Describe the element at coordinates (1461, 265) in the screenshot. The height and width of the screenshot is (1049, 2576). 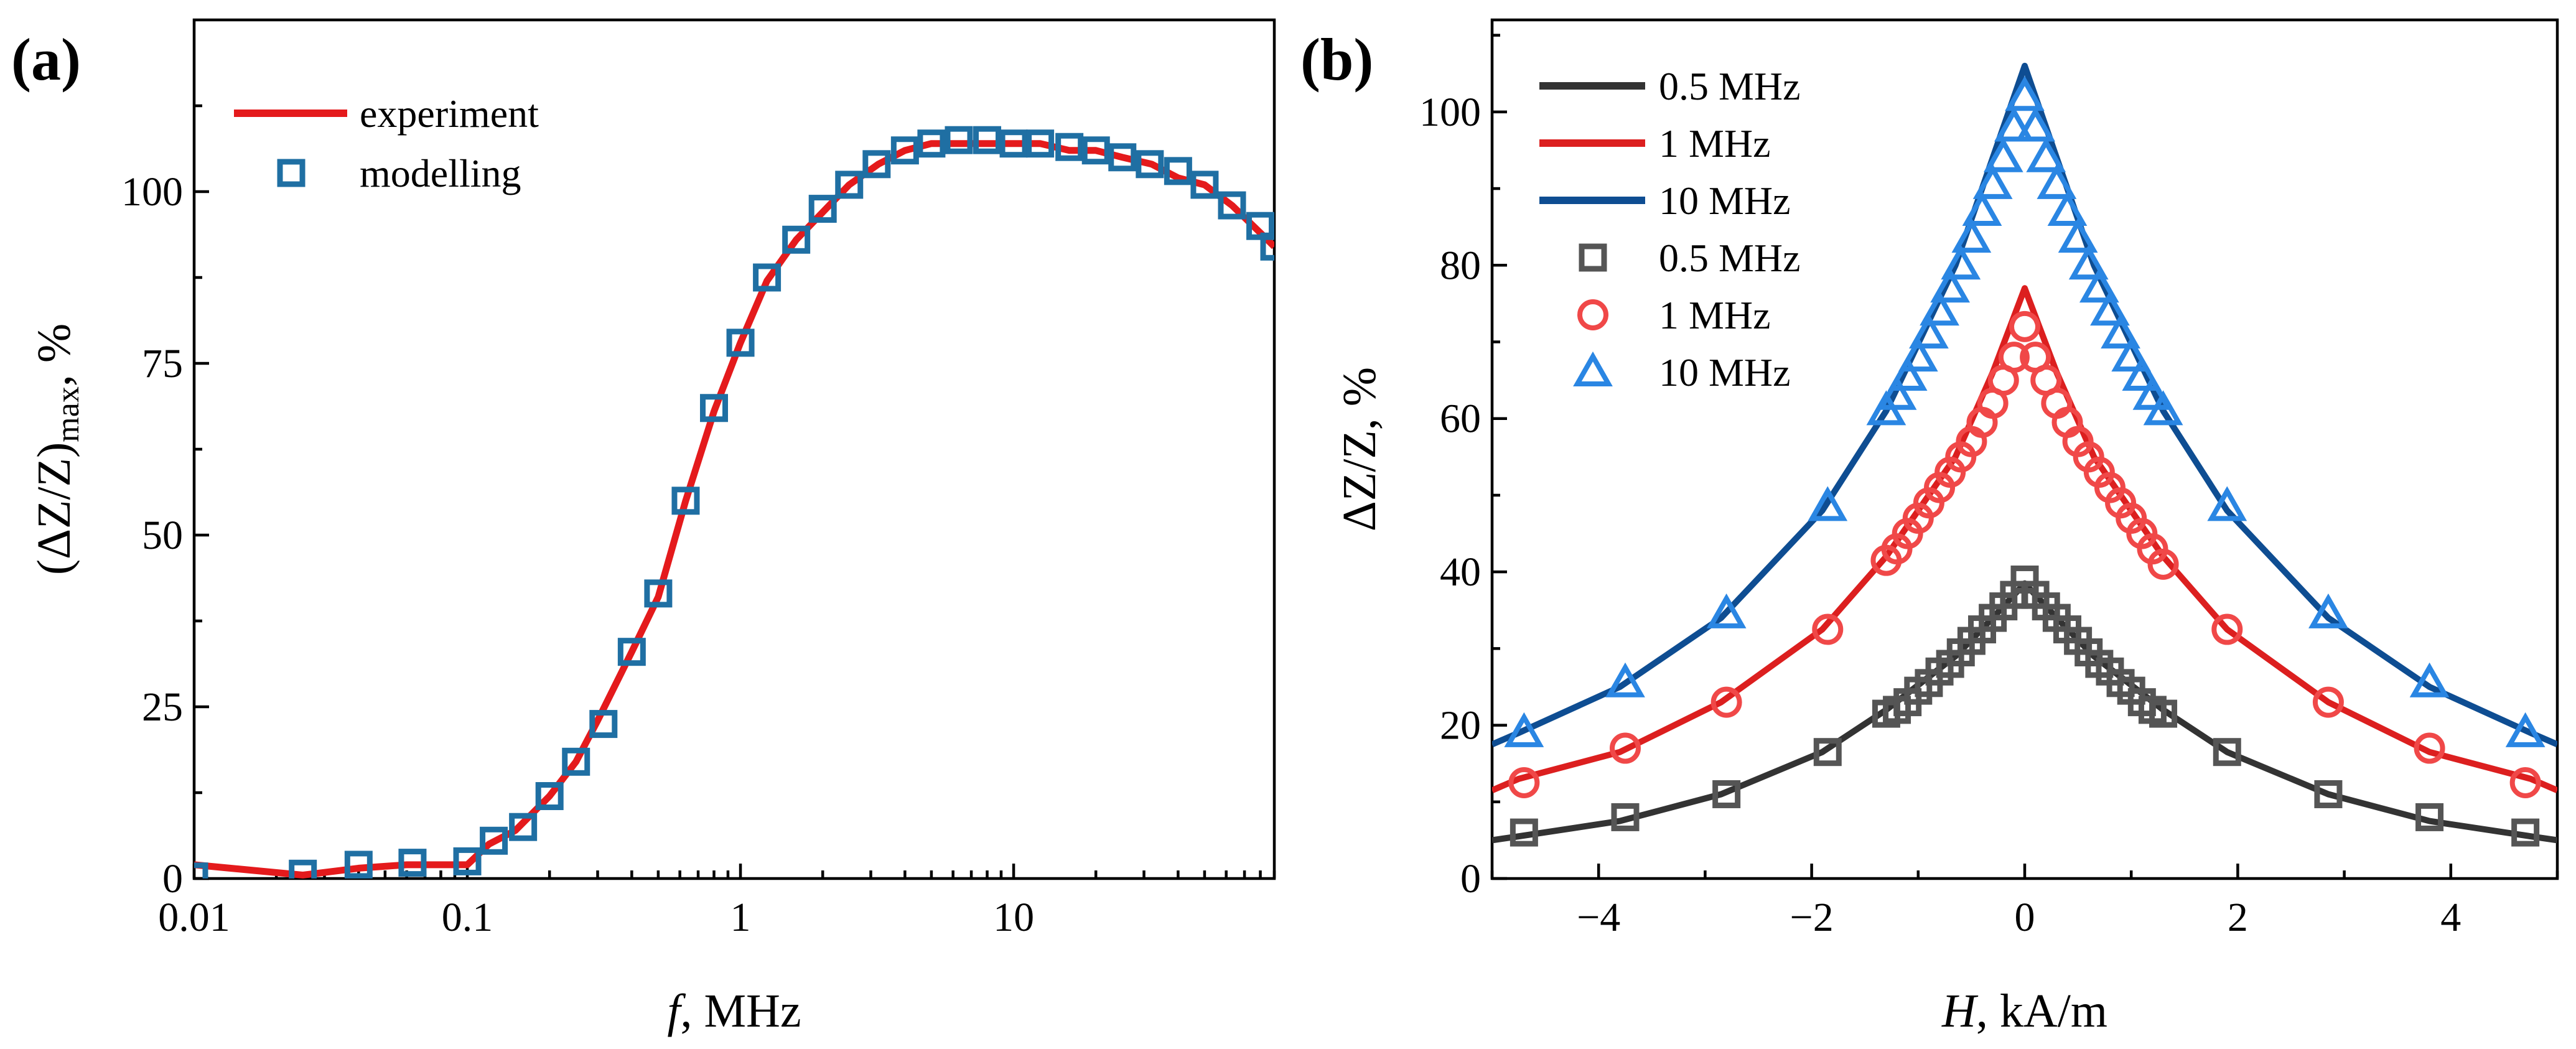
I see `panel-b-y-tick-label: 80` at that location.